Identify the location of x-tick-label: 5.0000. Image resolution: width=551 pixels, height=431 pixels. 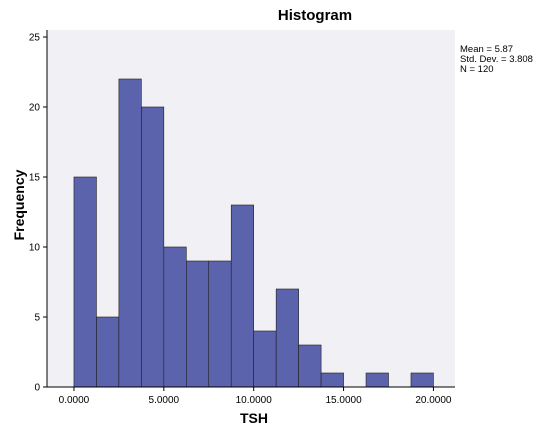
(164, 400).